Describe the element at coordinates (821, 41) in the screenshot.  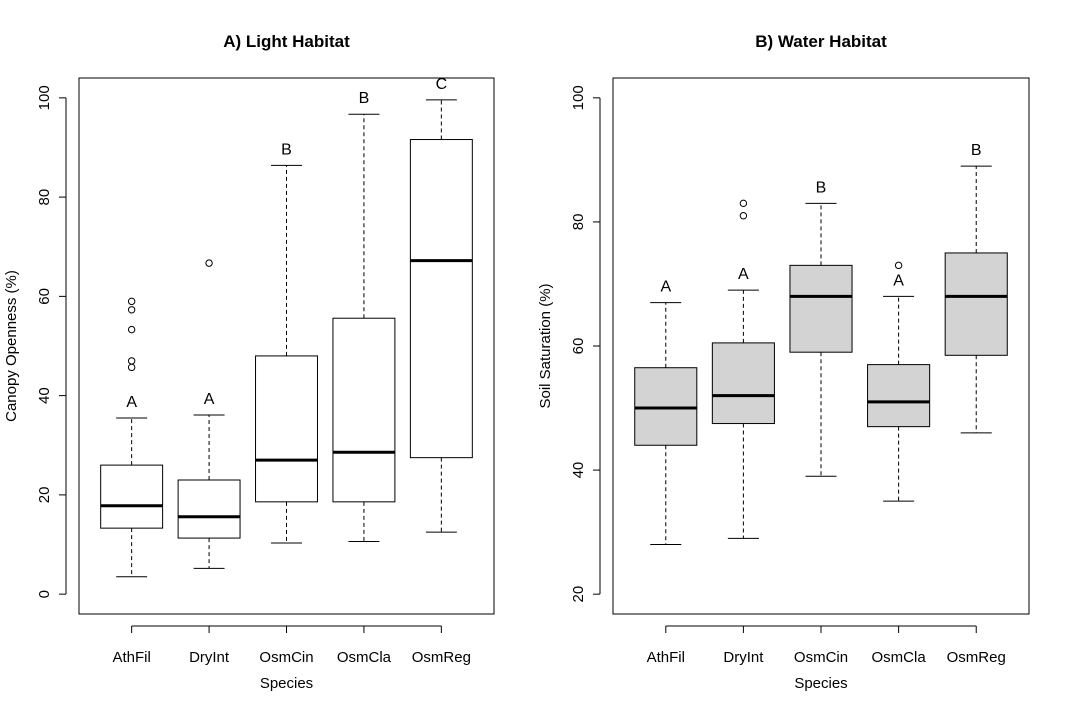
I see `chart-title: B) Water Habitat` at that location.